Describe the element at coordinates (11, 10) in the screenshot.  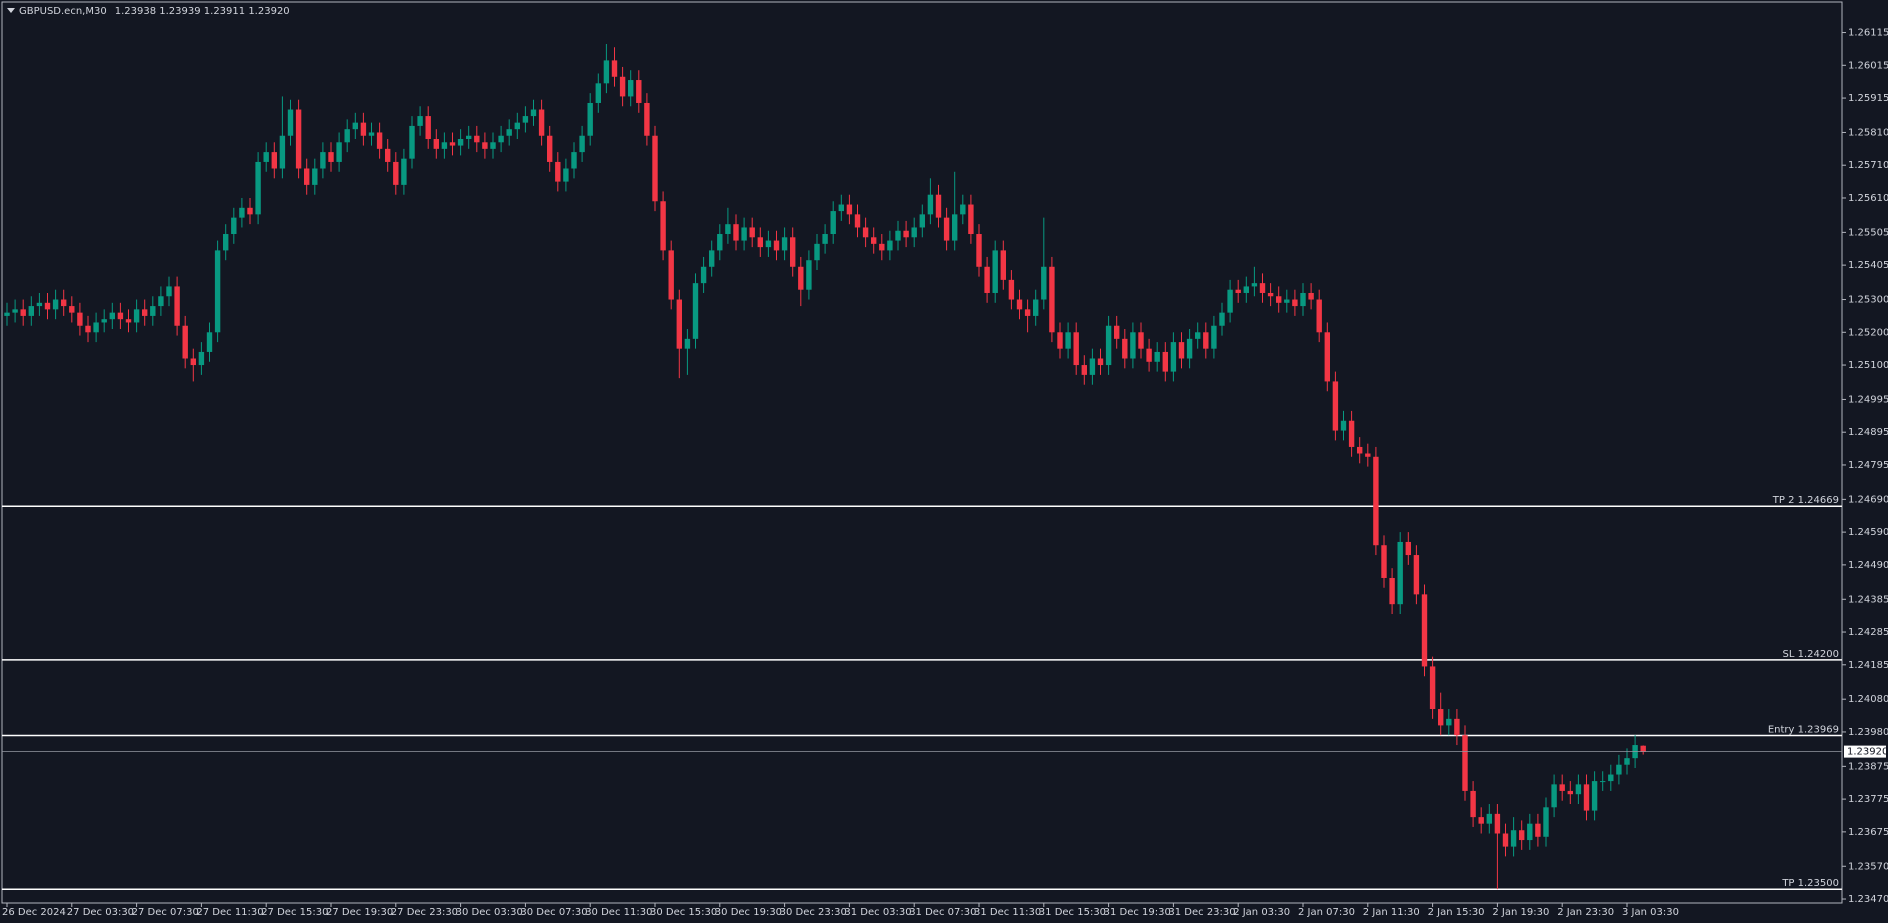
I see `collapse-arrow` at that location.